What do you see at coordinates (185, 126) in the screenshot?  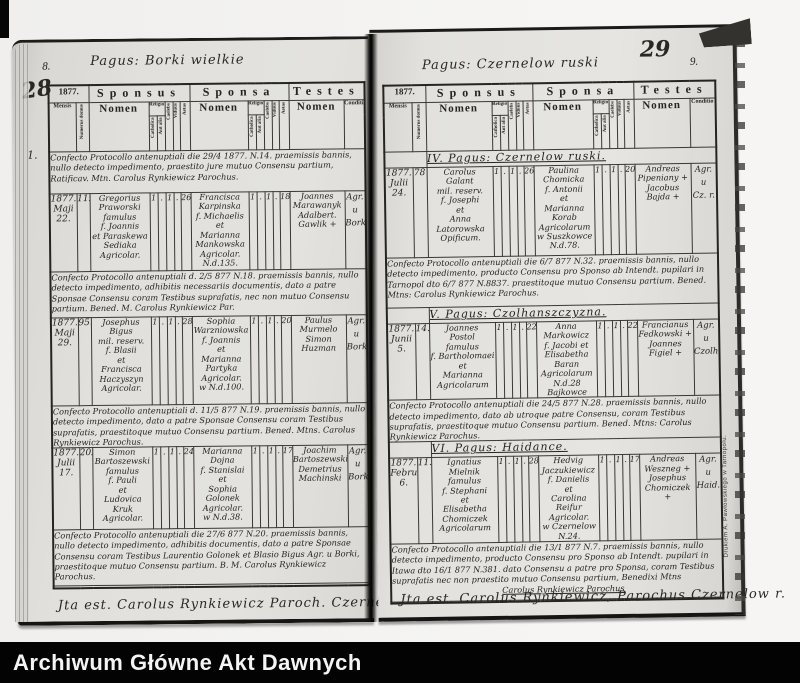 I see `sponsus-aetas-header: Aetas` at bounding box center [185, 126].